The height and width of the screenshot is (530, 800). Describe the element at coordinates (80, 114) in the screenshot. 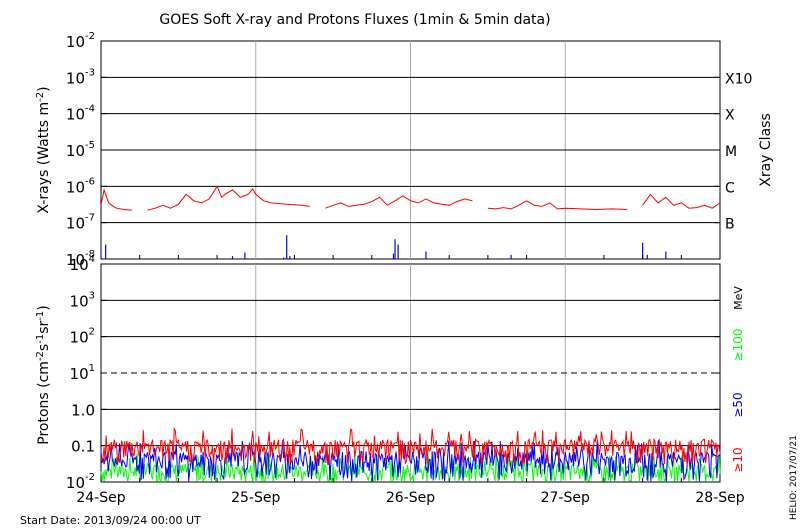

I see `xray-y-tick-label: 10⁻⁴` at that location.